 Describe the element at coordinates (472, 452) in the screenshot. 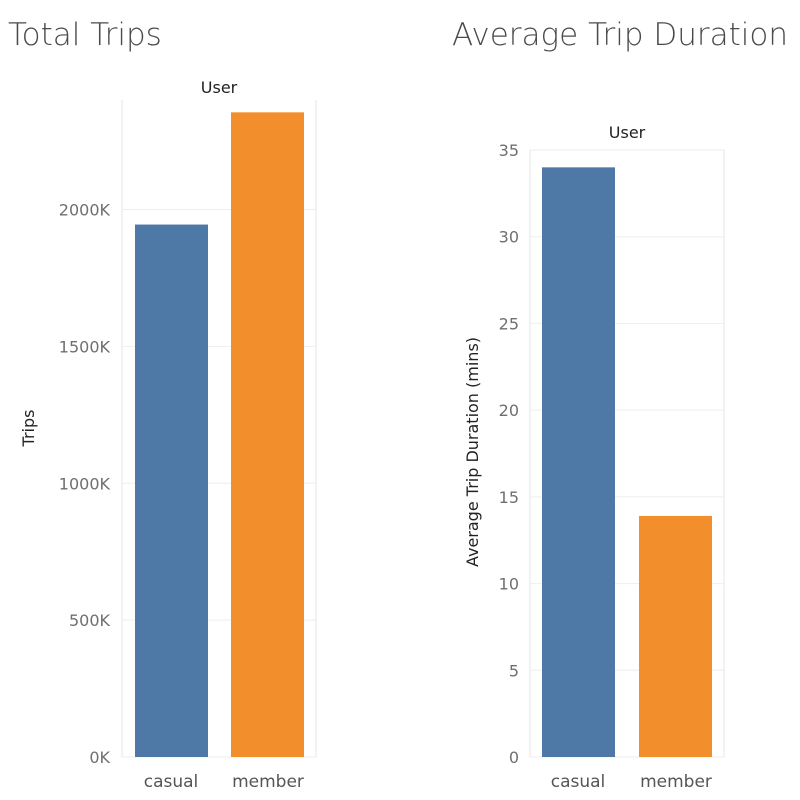

I see `y-axis-label: Average Trip Duration (mins)` at that location.